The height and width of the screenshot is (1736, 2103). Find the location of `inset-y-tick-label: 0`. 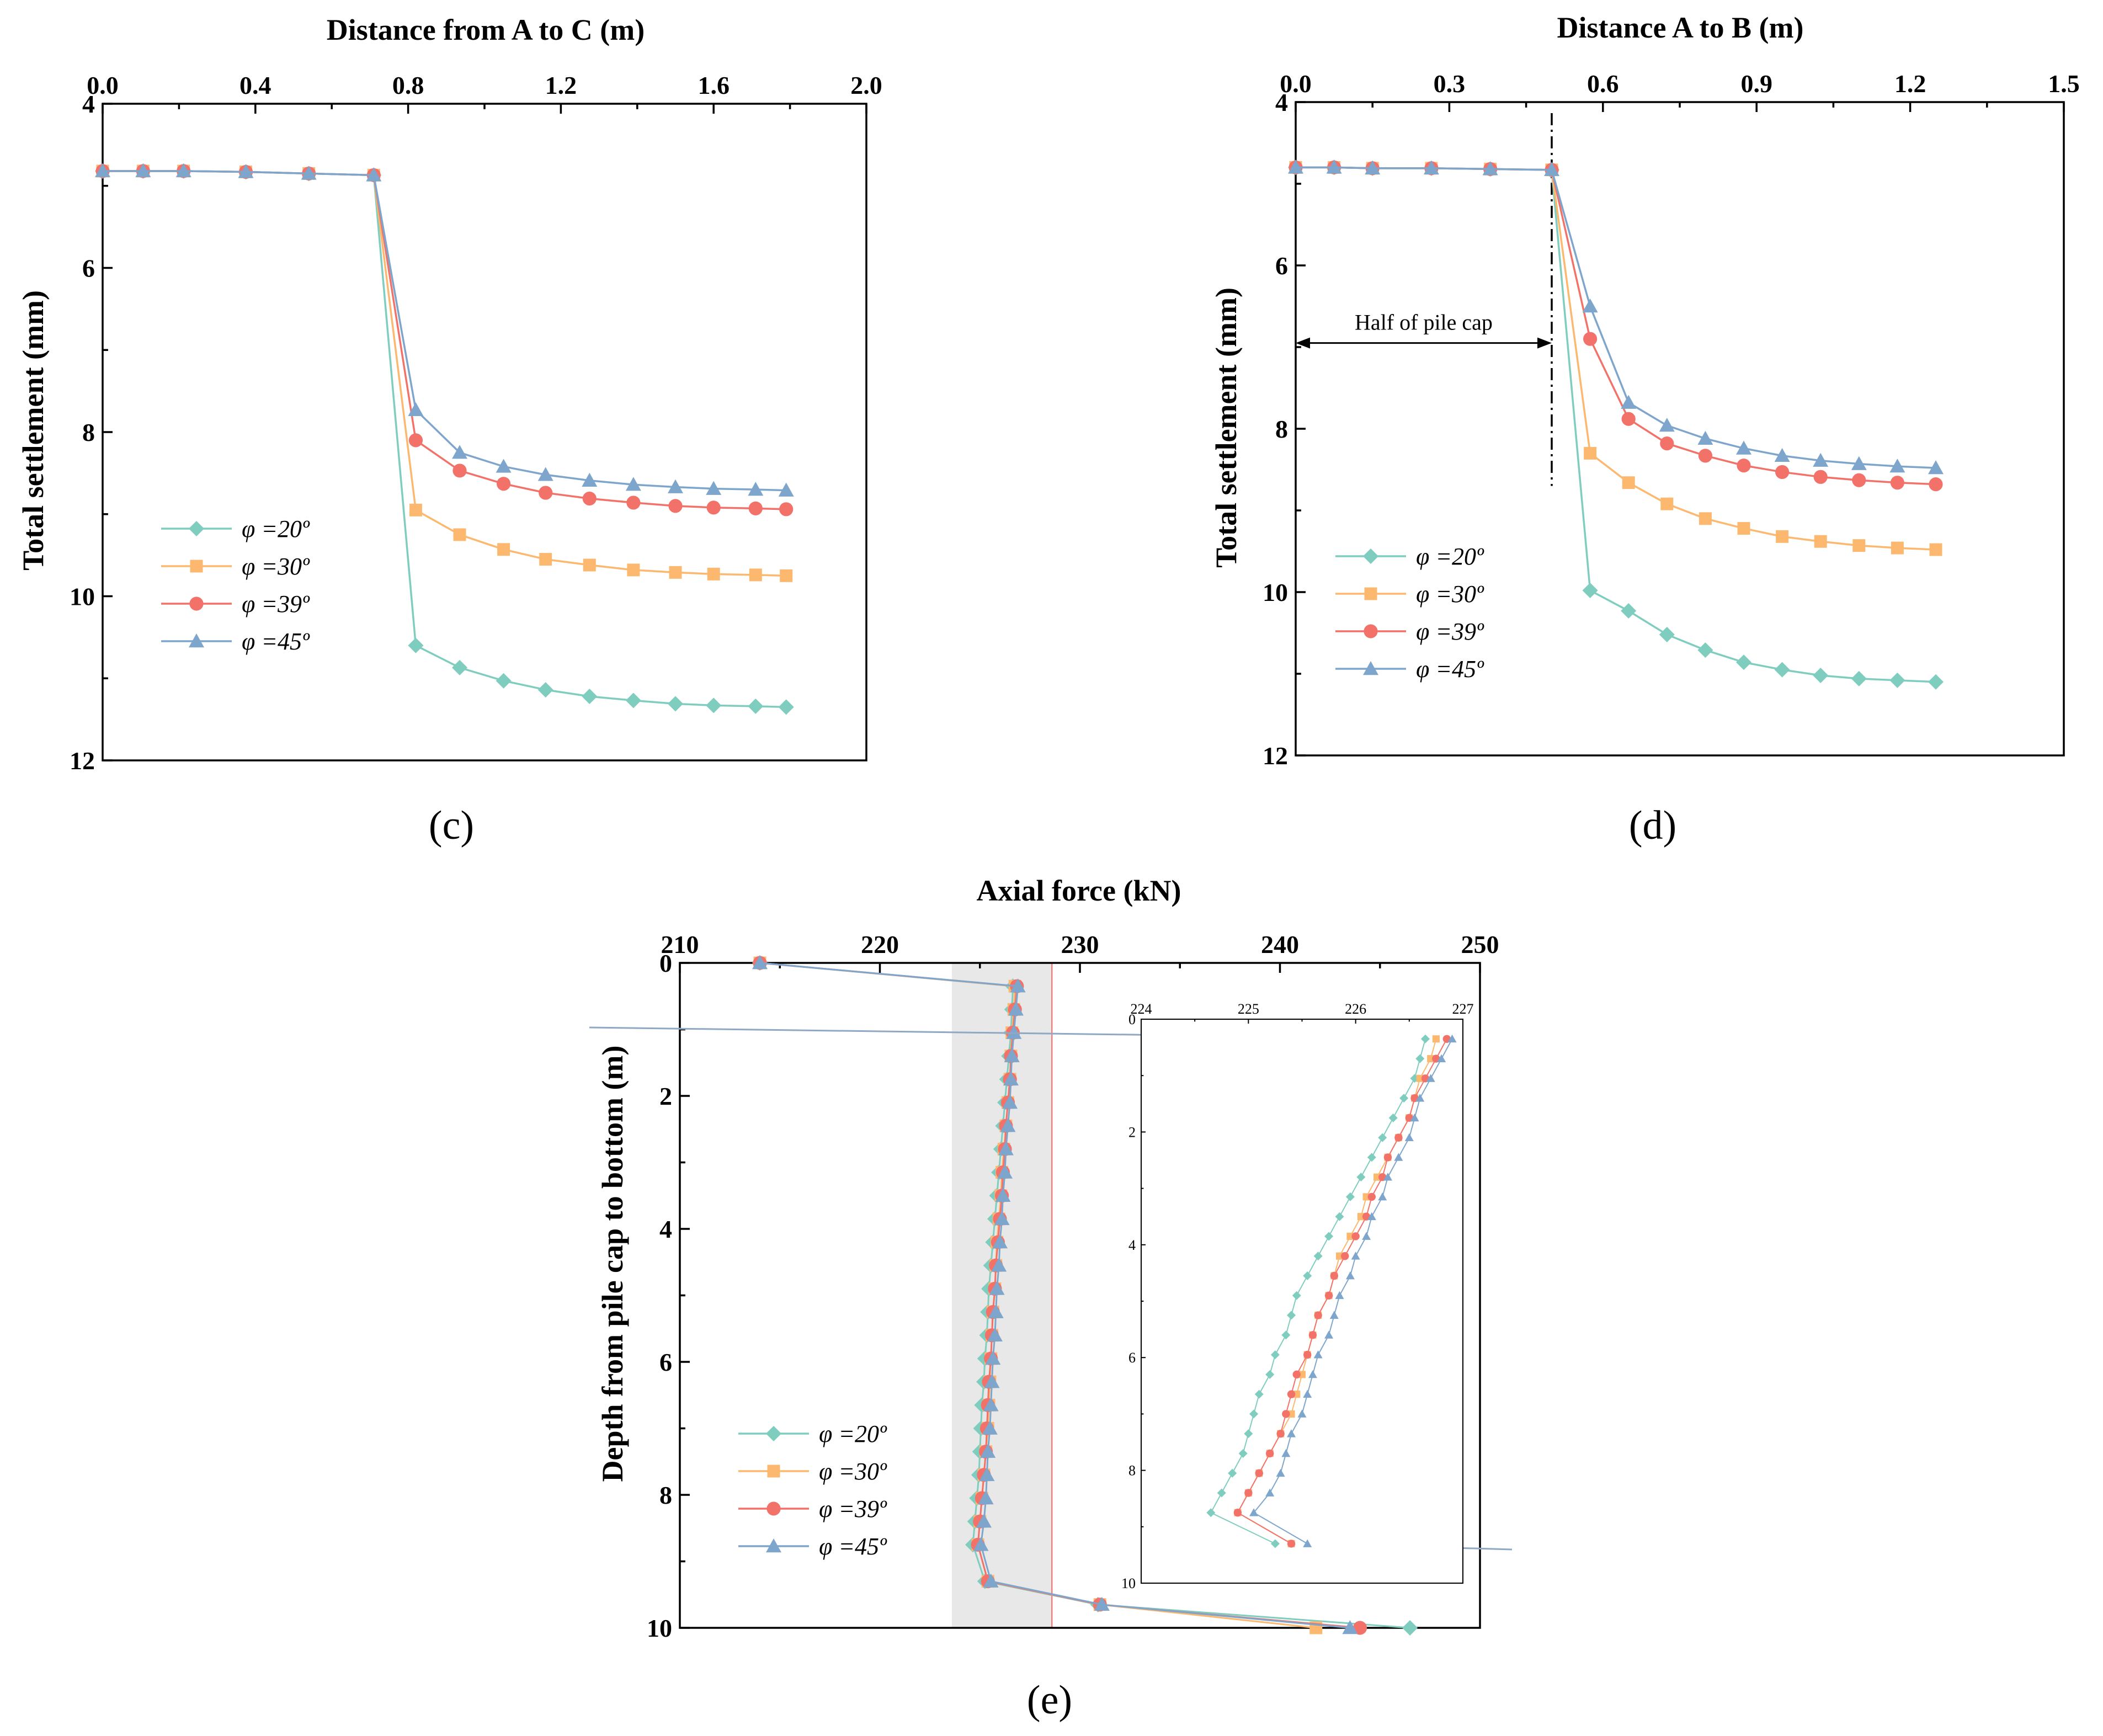

inset-y-tick-label: 0 is located at coordinates (1132, 1019).